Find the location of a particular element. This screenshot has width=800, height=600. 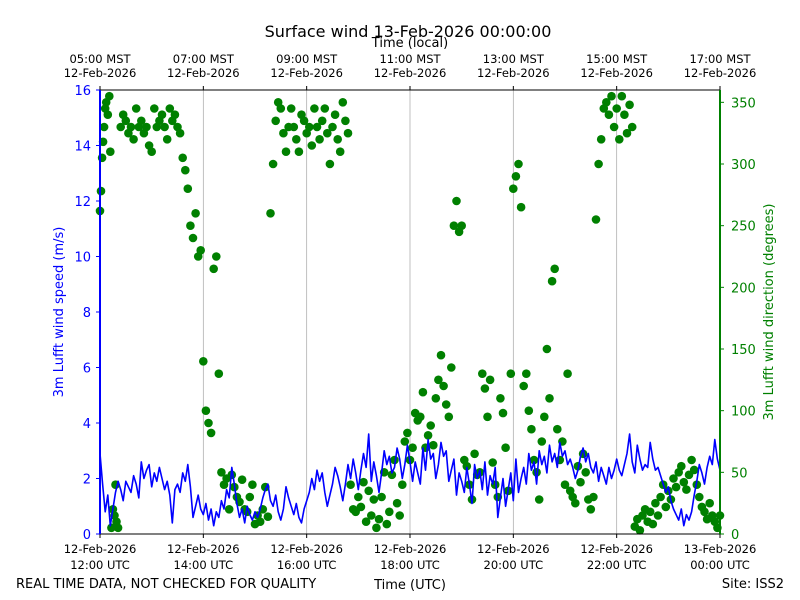

left-tick-label: 12 is located at coordinates (82, 202).